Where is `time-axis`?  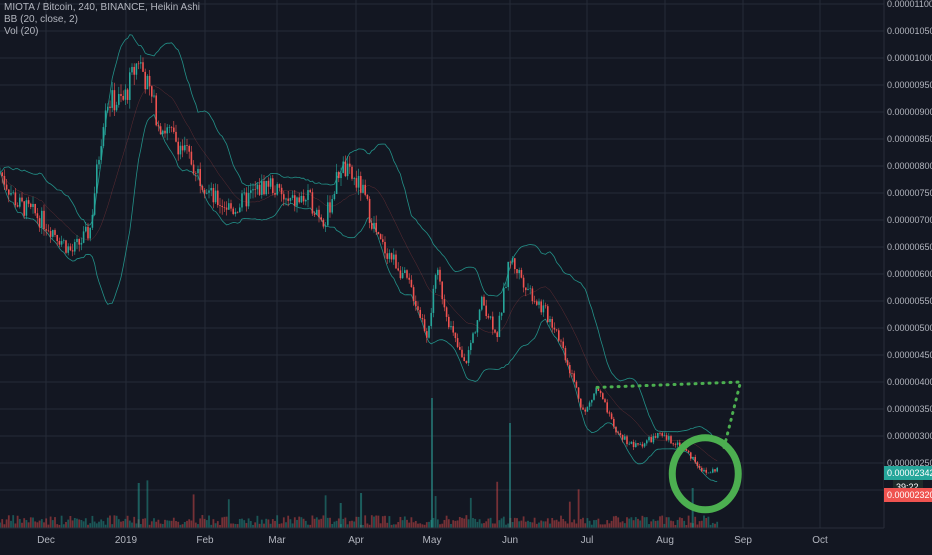 time-axis is located at coordinates (466, 539).